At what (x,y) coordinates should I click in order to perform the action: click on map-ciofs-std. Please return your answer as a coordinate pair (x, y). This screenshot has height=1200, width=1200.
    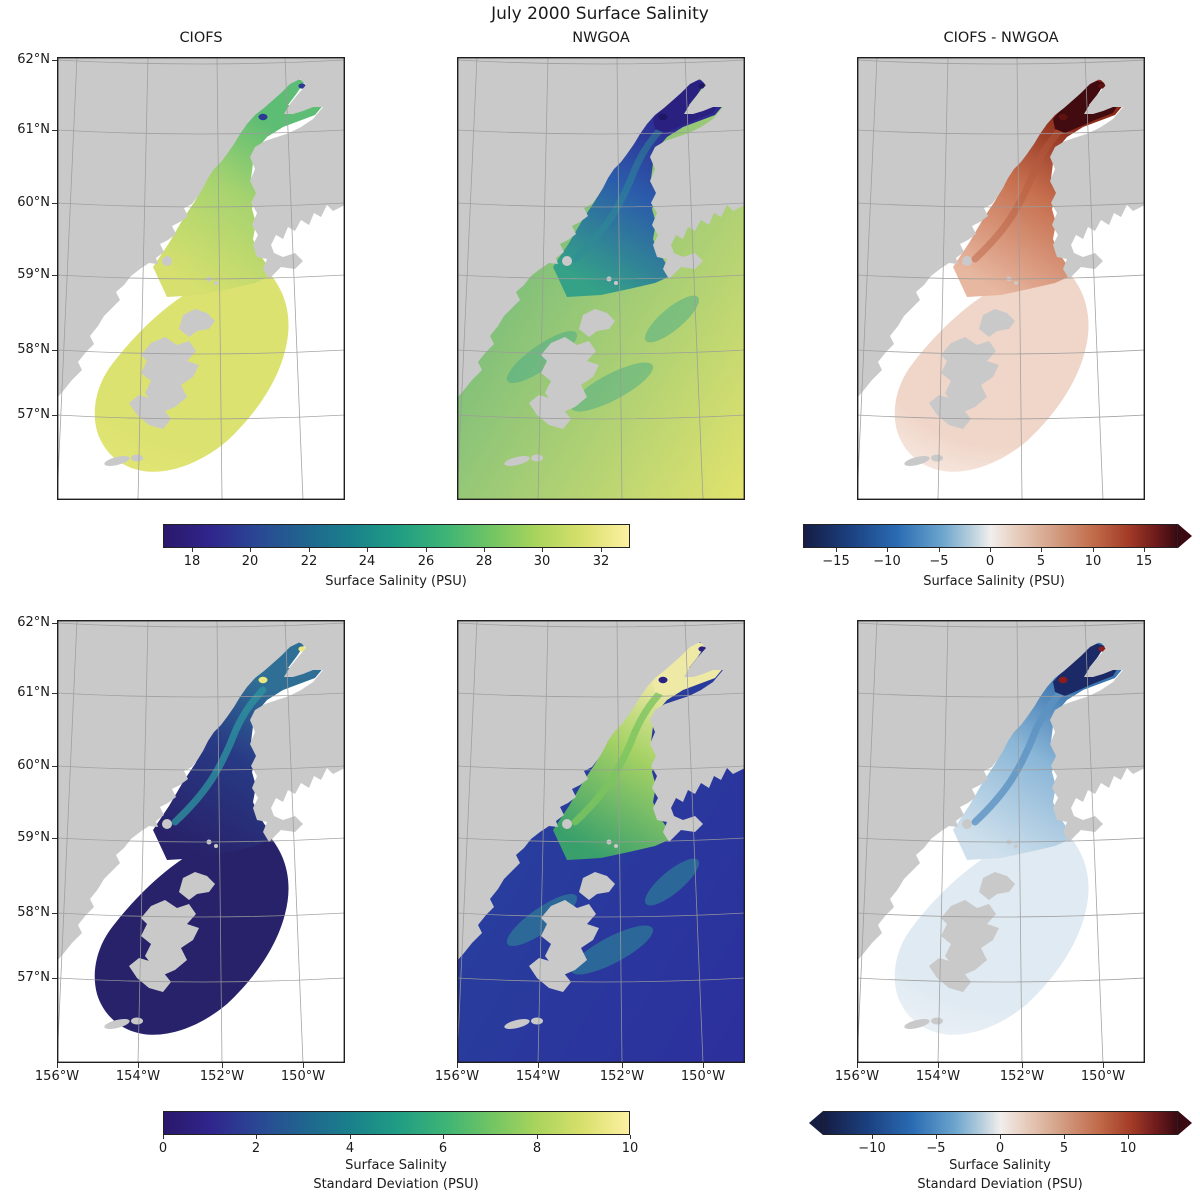
    Looking at the image, I should click on (201, 841).